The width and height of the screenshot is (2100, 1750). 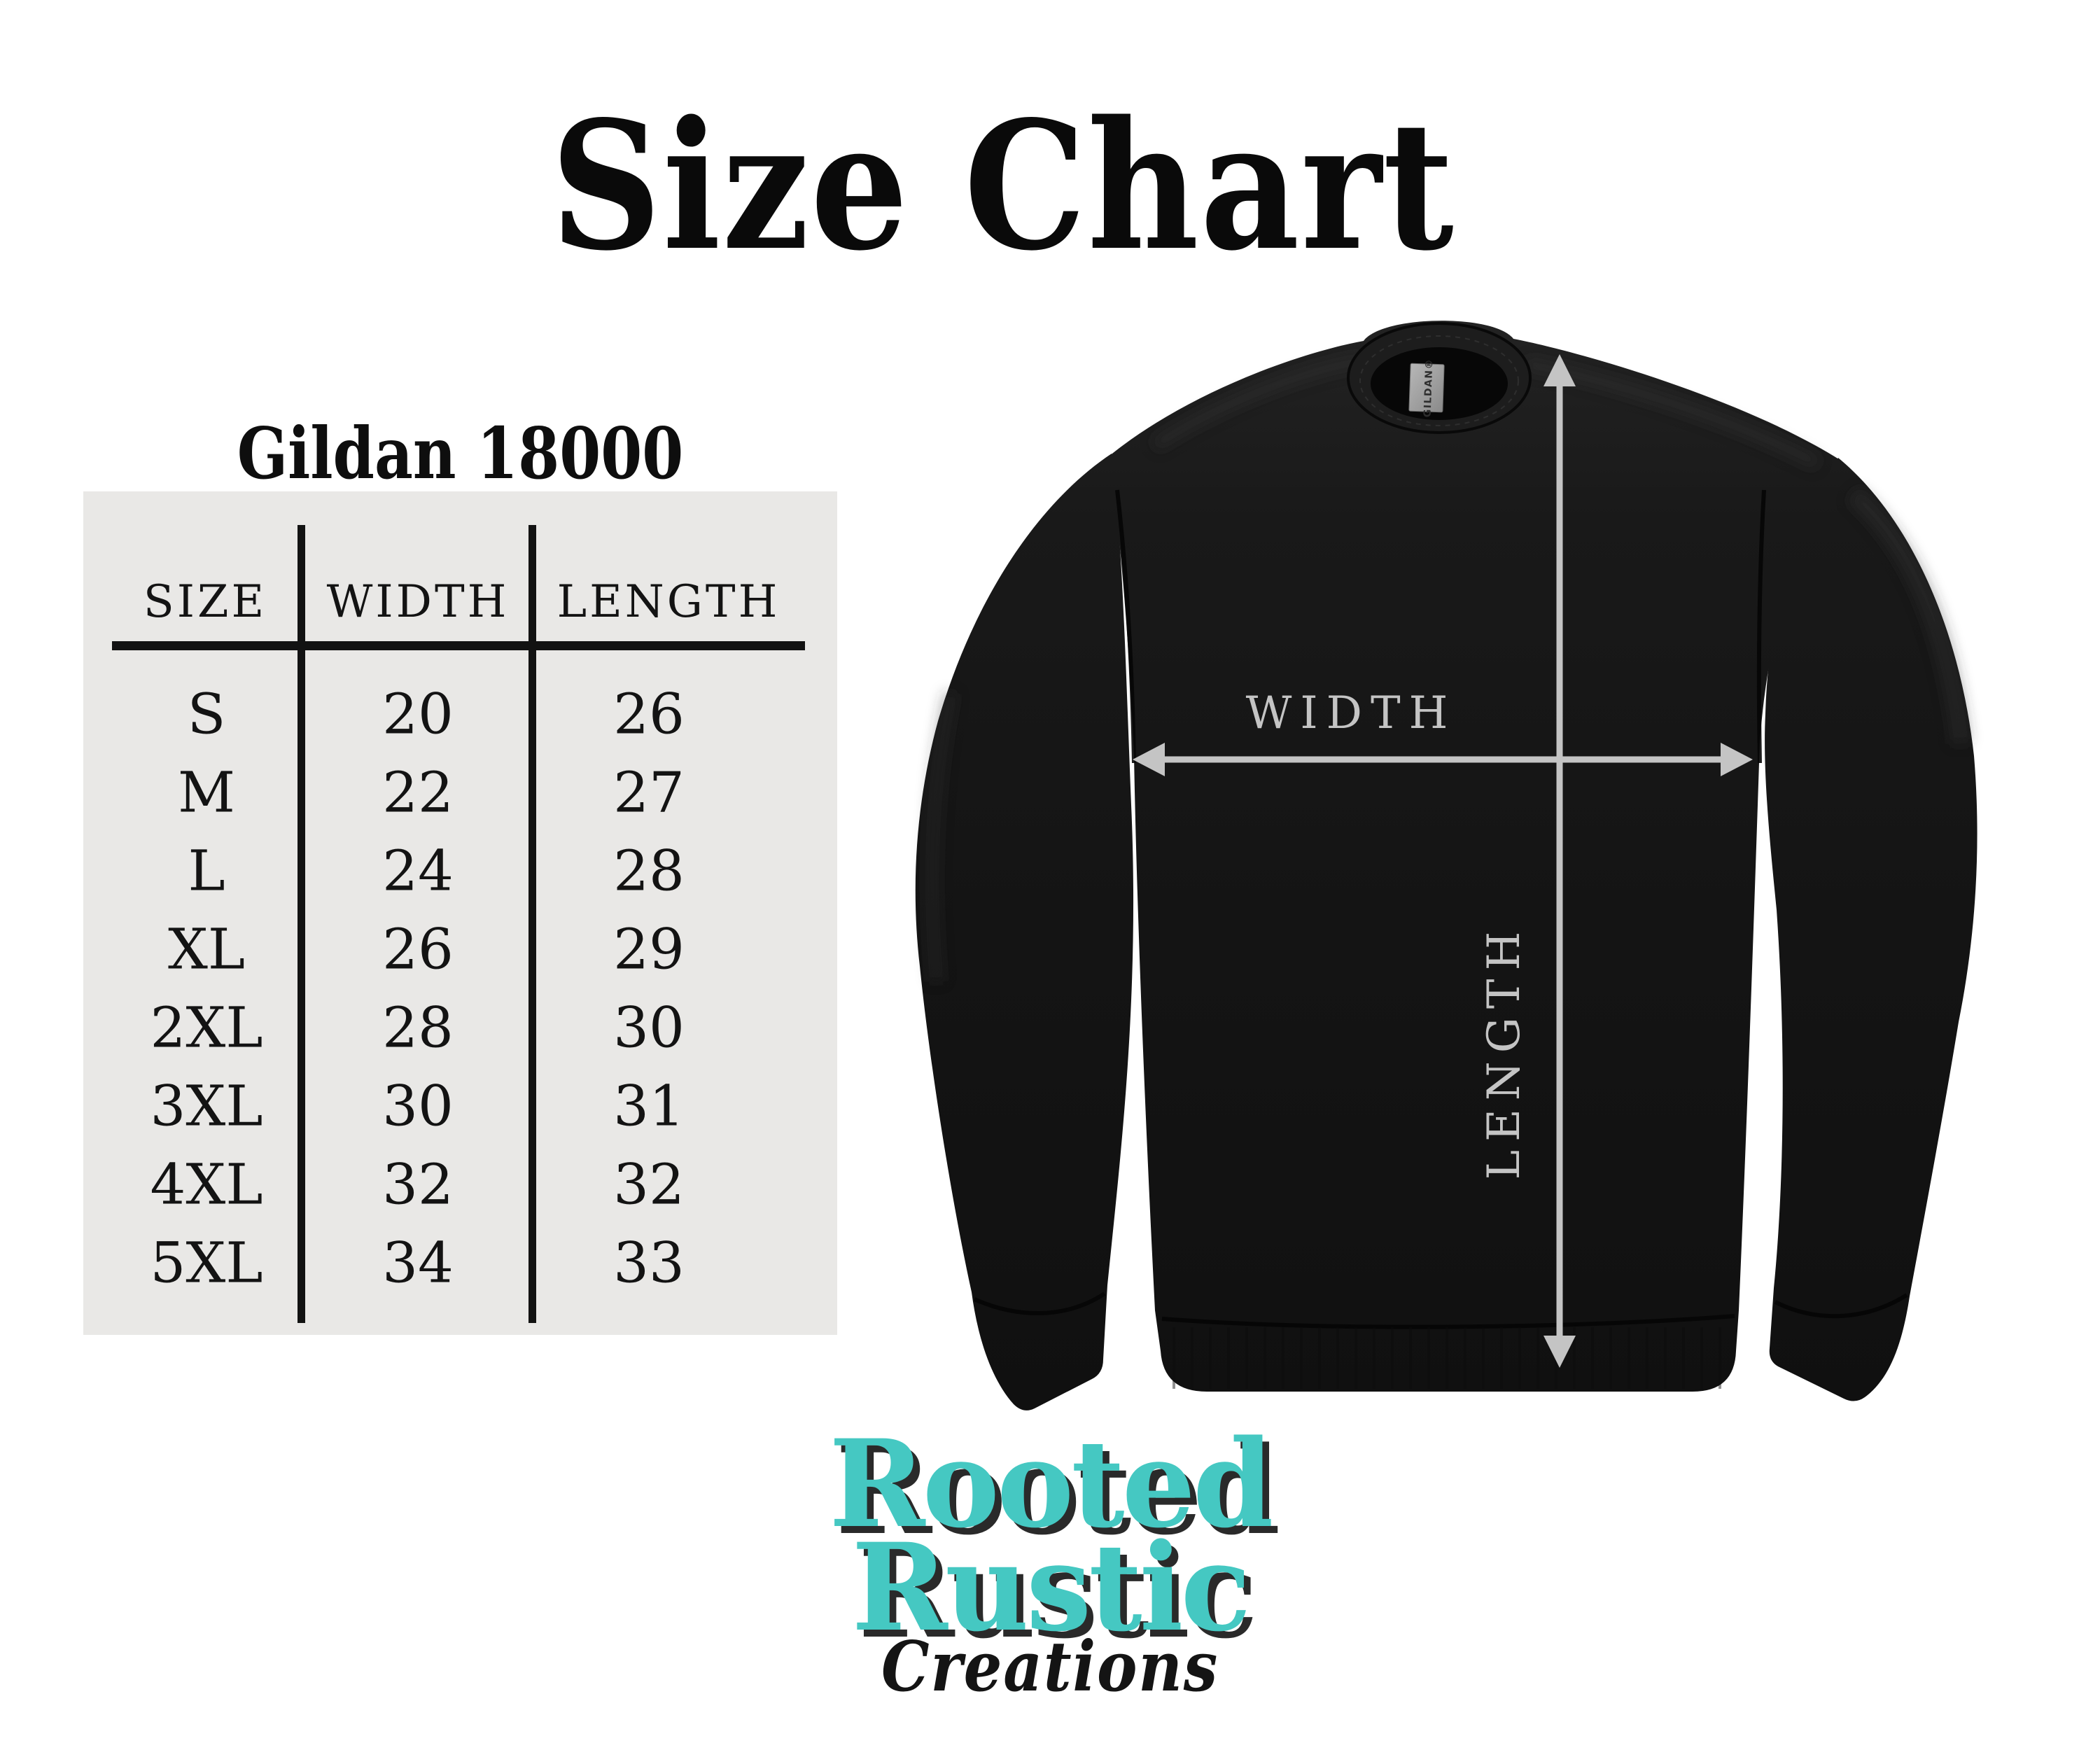 What do you see at coordinates (1429, 388) in the screenshot?
I see `gildan-tag-label: GILDAN®` at bounding box center [1429, 388].